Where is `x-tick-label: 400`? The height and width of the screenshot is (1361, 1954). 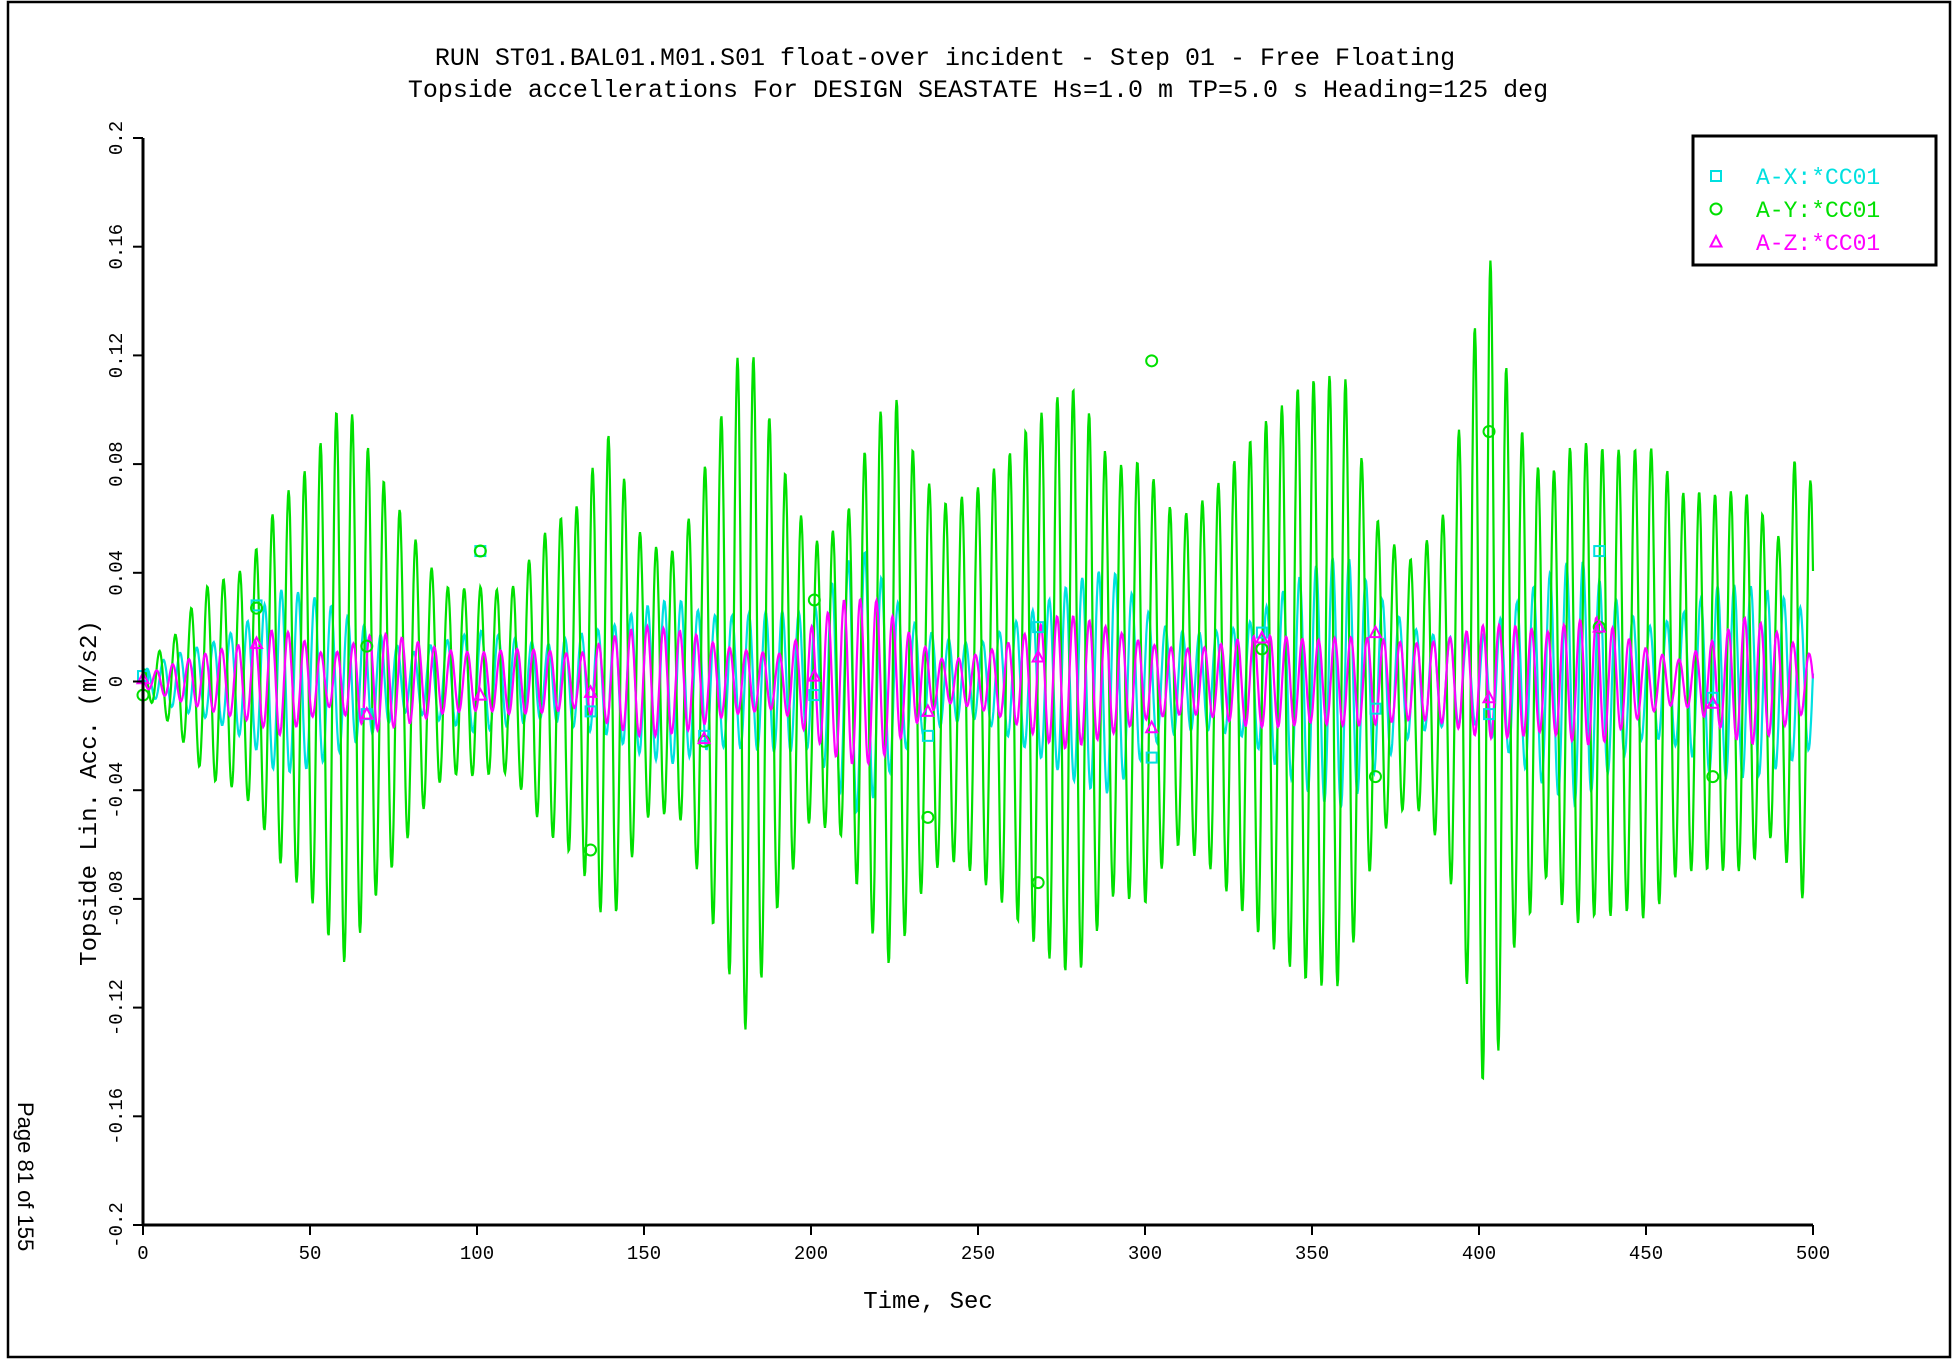 x-tick-label: 400 is located at coordinates (1479, 1254).